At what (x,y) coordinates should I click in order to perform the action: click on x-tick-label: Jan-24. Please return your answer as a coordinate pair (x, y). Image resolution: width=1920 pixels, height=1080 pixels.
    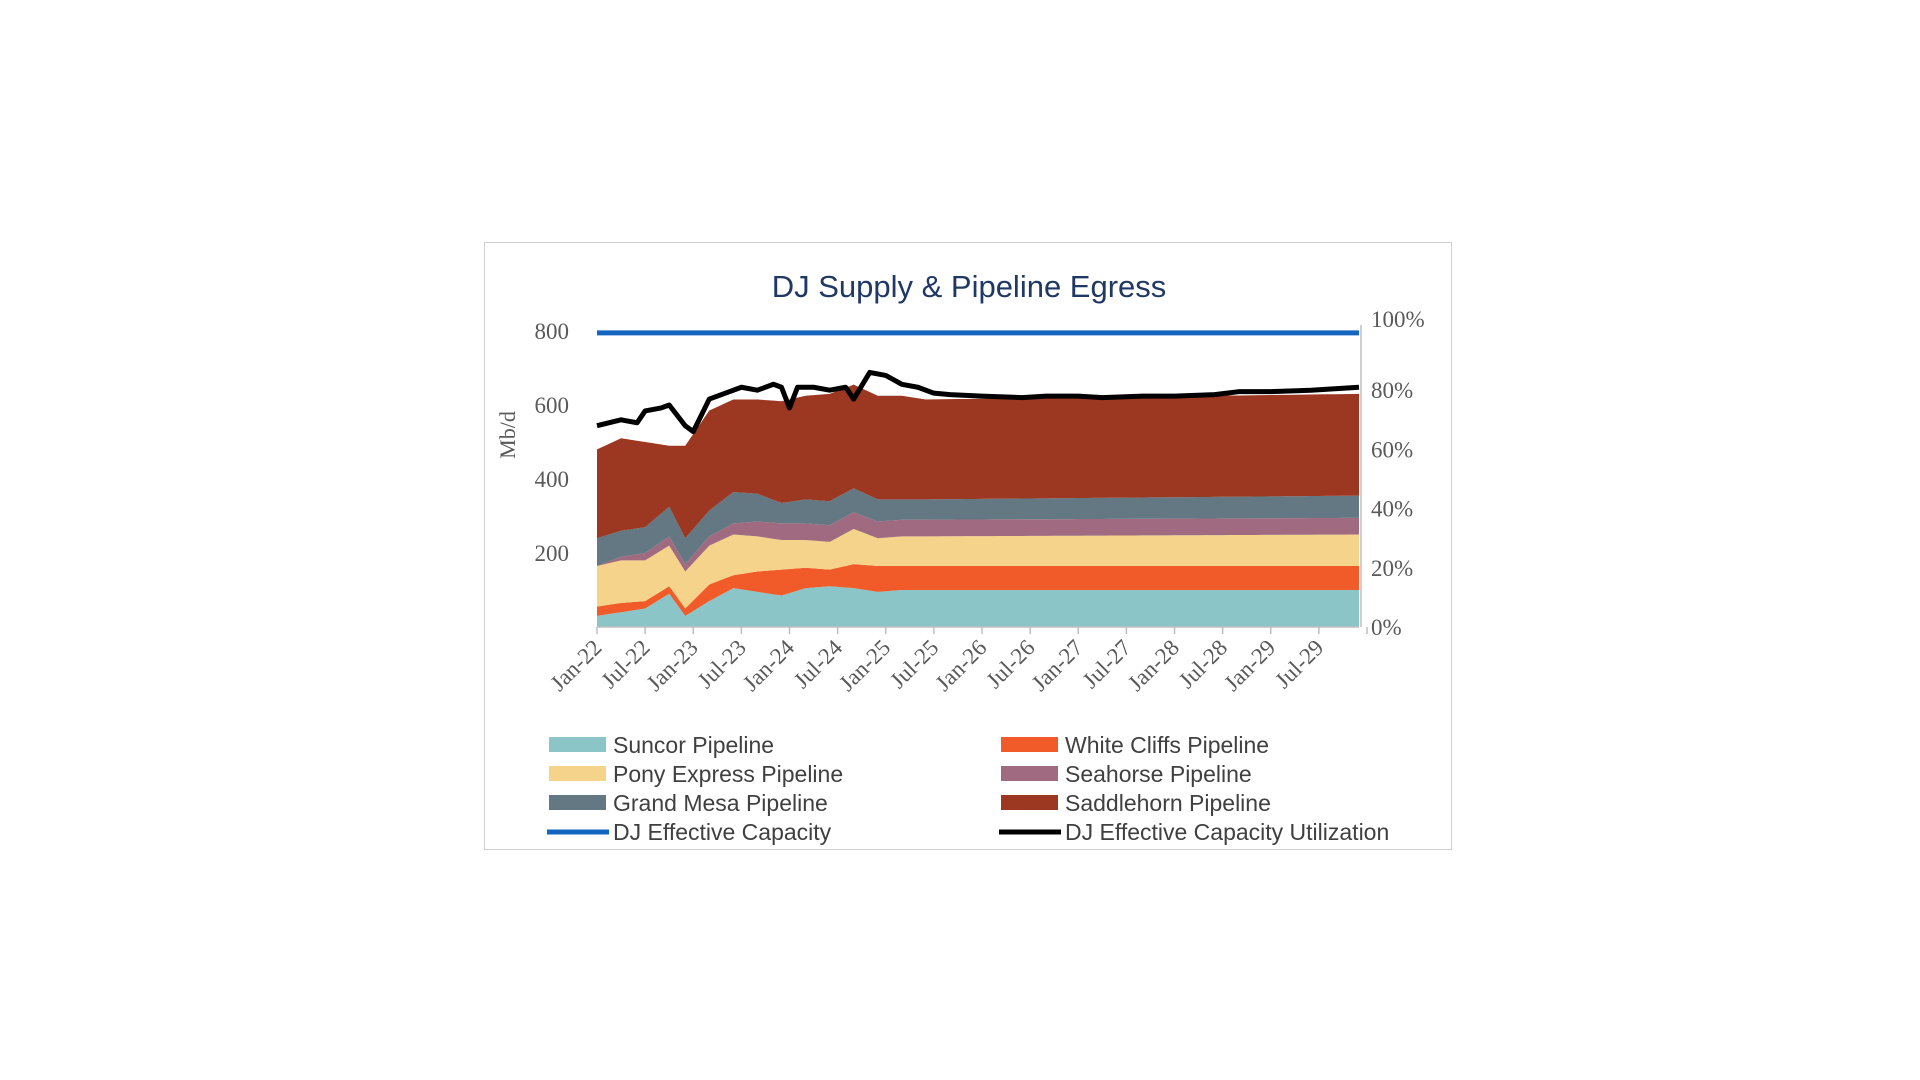
    Looking at the image, I should click on (768, 665).